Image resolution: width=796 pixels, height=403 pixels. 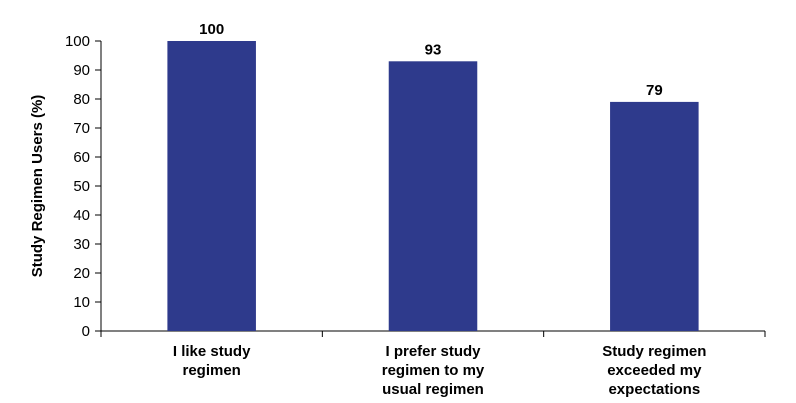 What do you see at coordinates (431, 60) in the screenshot?
I see `data-labels: 100 93 79` at bounding box center [431, 60].